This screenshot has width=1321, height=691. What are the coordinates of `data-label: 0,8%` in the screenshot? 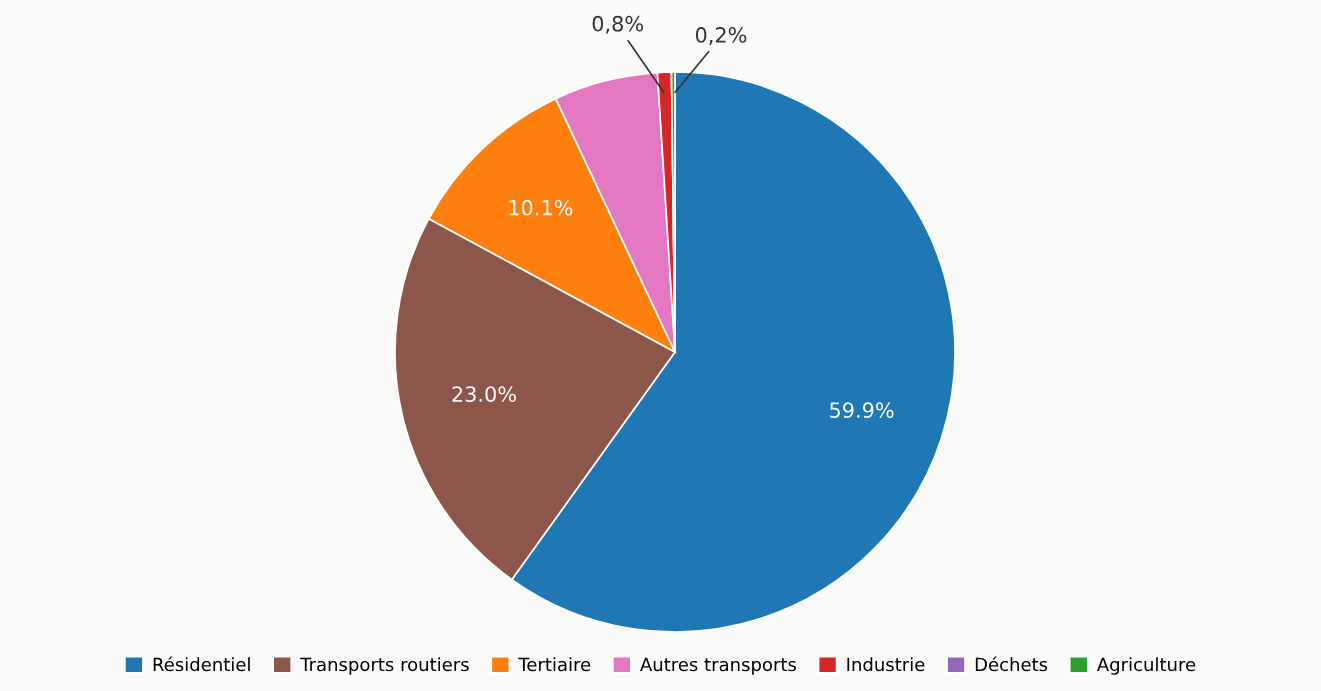 It's located at (618, 24).